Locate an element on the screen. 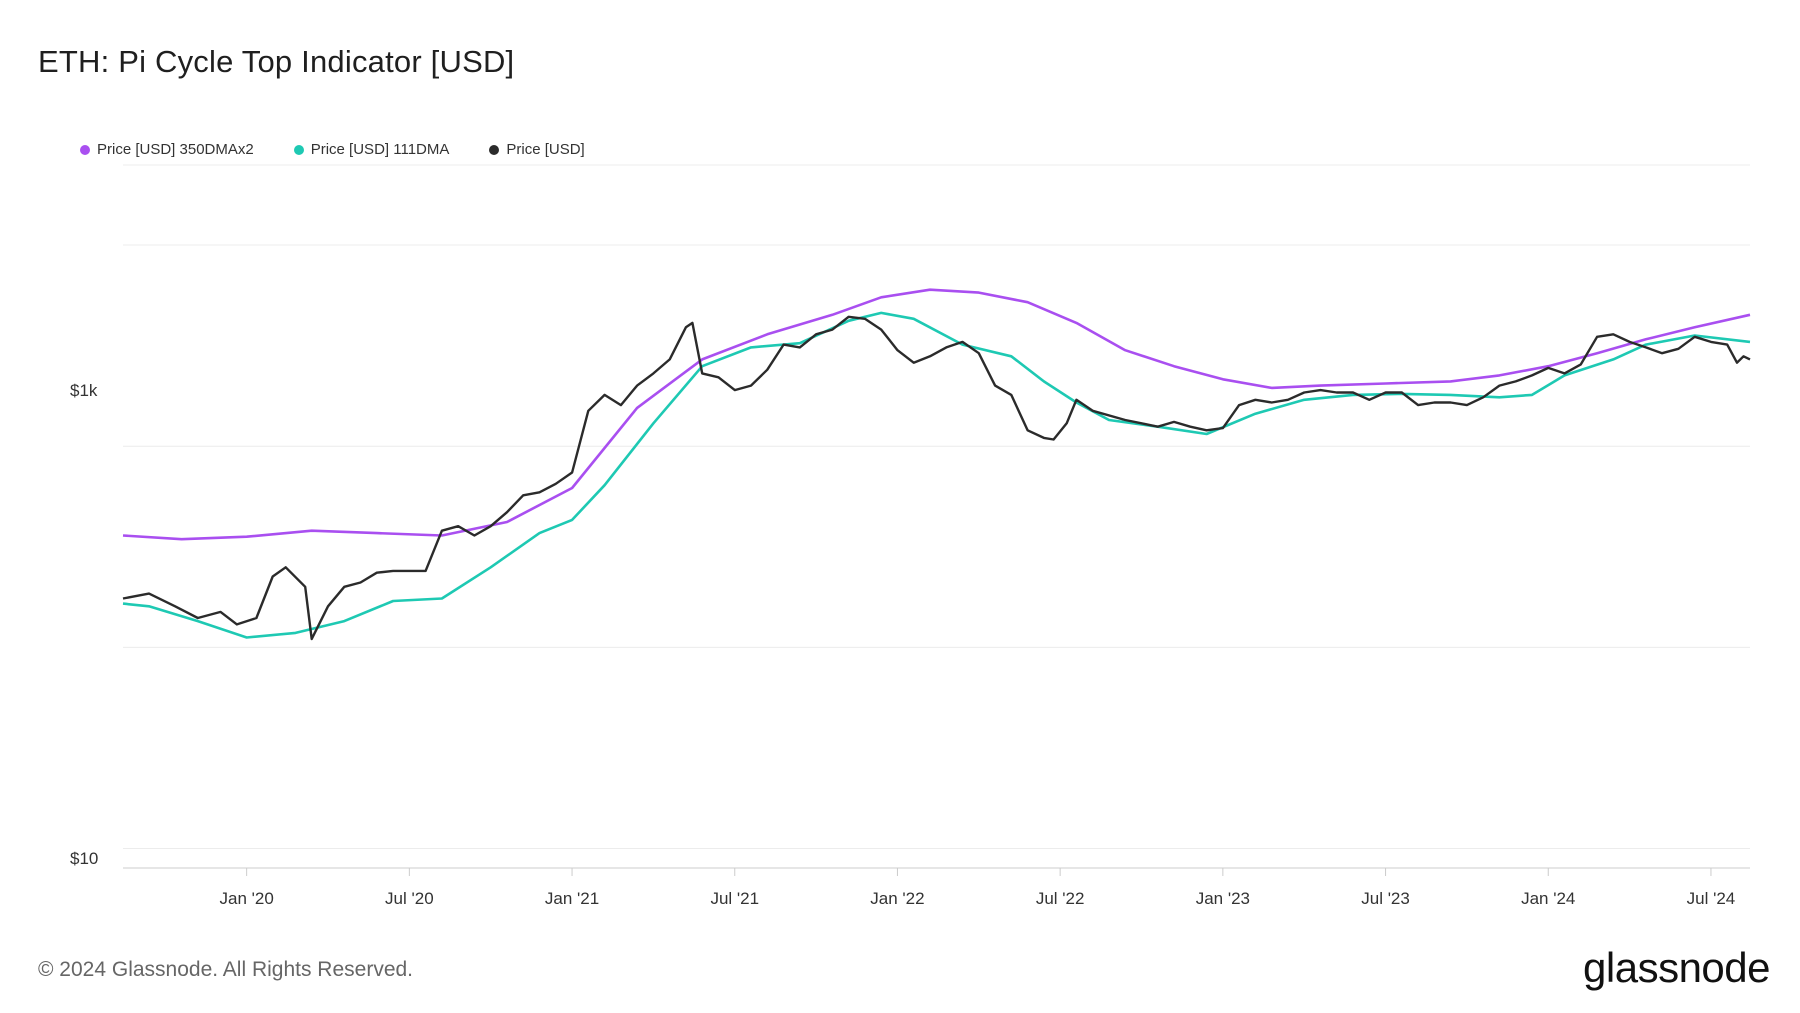 This screenshot has width=1800, height=1013. legend-item-price: Price [USD] is located at coordinates (537, 149).